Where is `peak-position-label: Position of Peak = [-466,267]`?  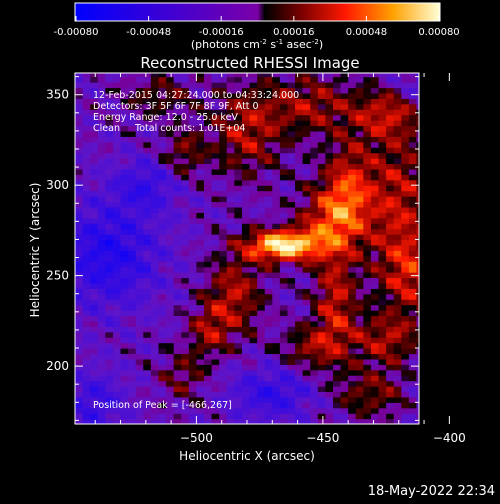
peak-position-label: Position of Peak = [-466,267] is located at coordinates (162, 405).